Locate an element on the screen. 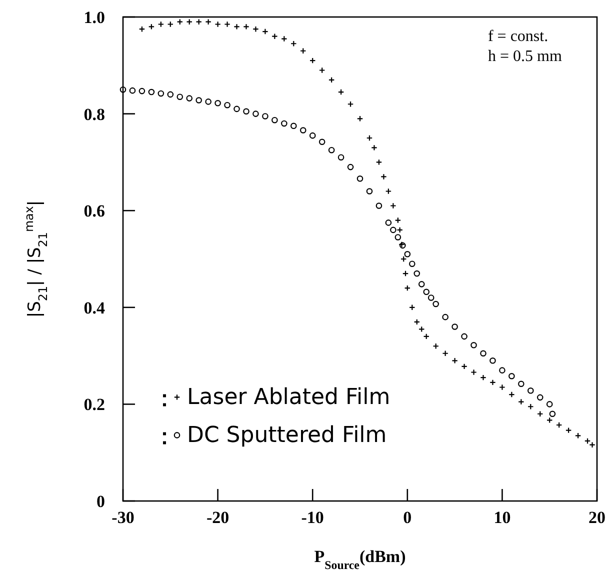  x-tick-label: -30 is located at coordinates (123, 517).